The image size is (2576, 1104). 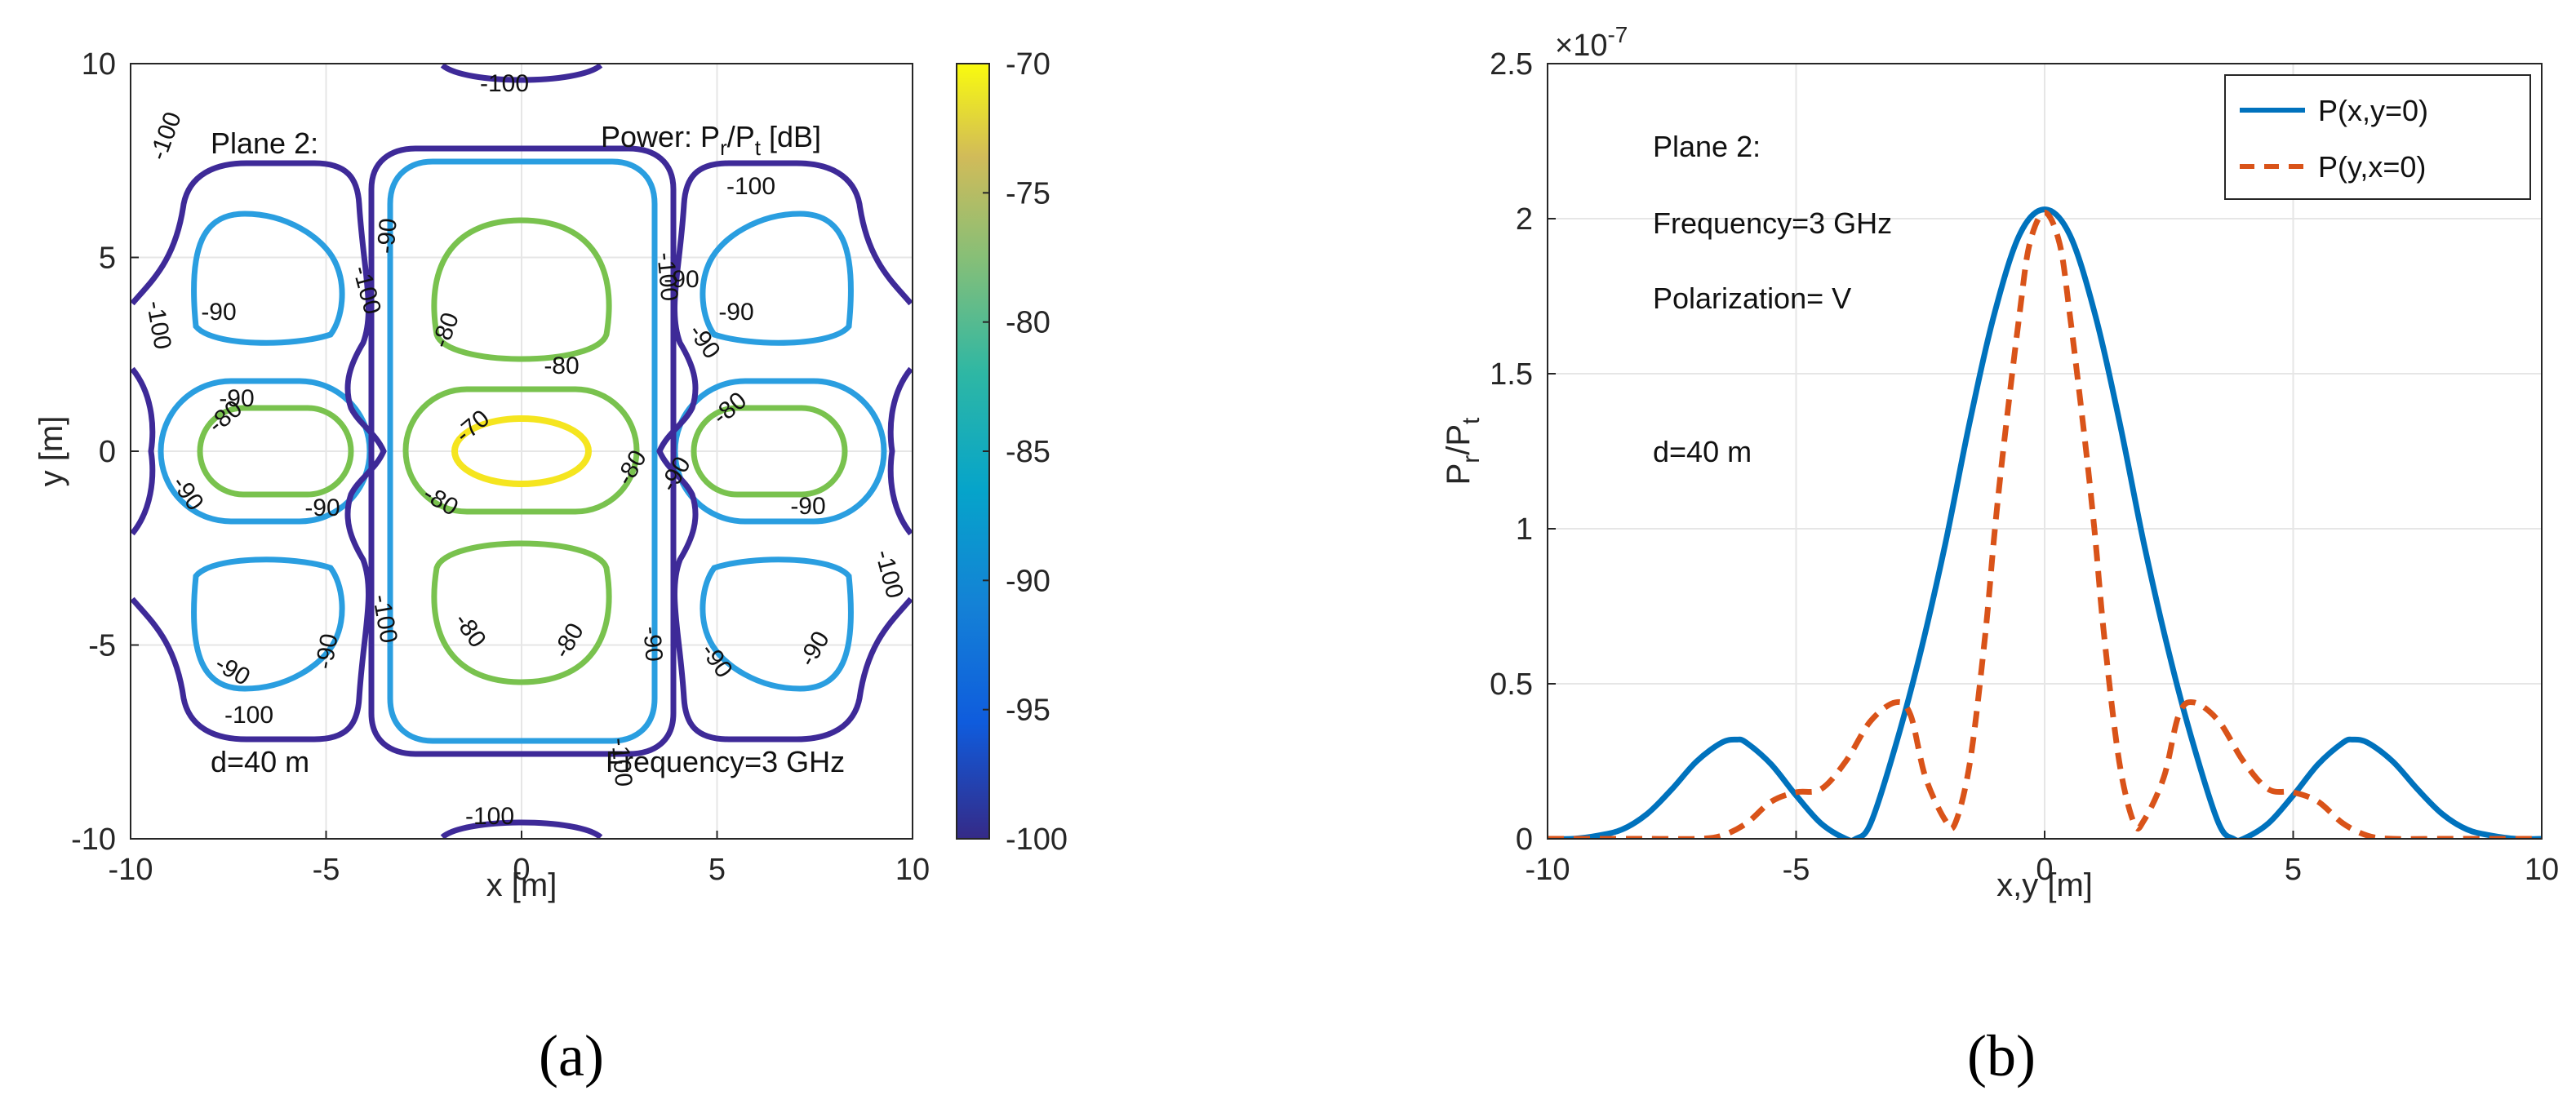 What do you see at coordinates (1511, 684) in the screenshot?
I see `line-y-tick-label: 0.5` at bounding box center [1511, 684].